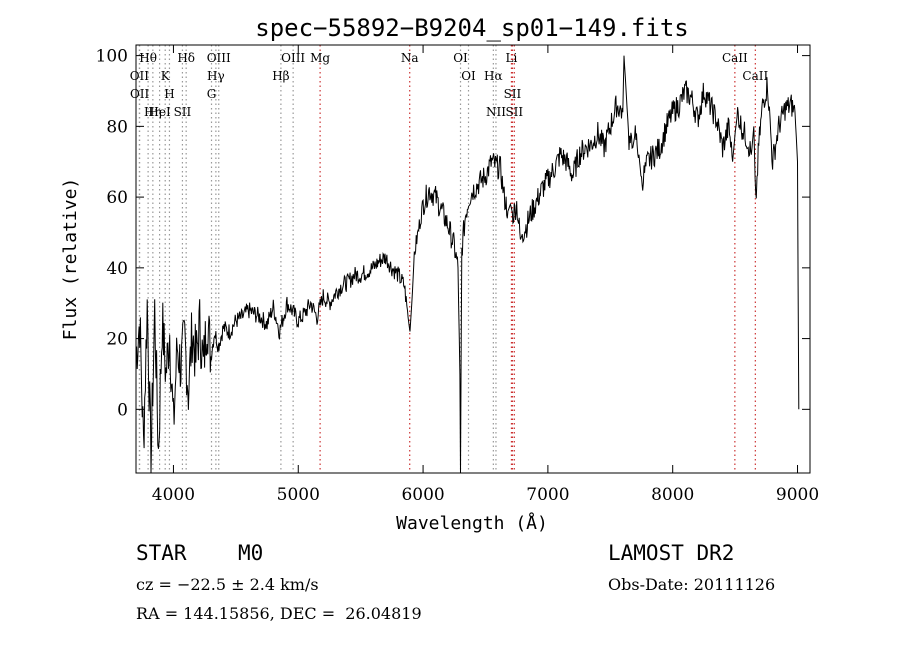 This screenshot has width=900, height=650. What do you see at coordinates (117, 198) in the screenshot?
I see `y-tick-label: 60` at bounding box center [117, 198].